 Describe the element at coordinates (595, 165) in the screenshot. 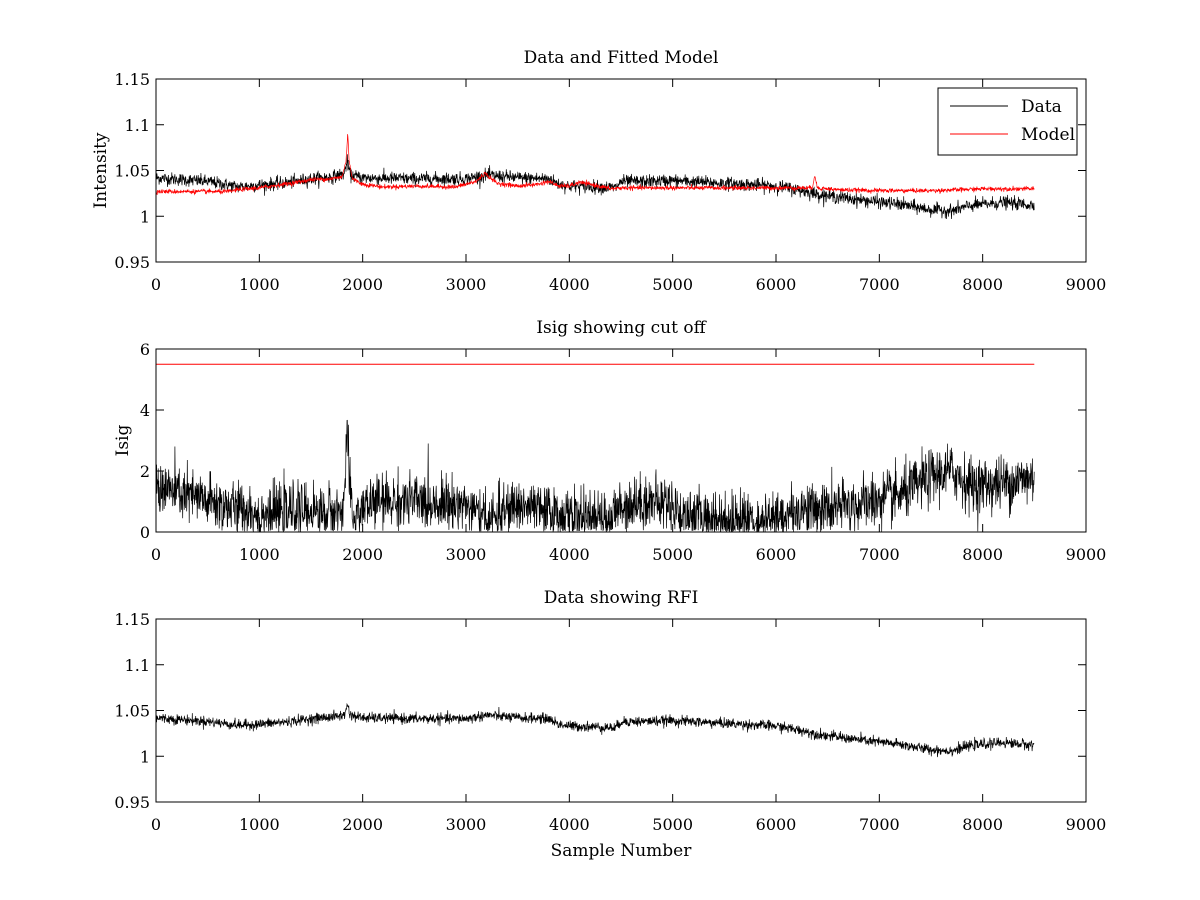

I see `series-line-model` at that location.